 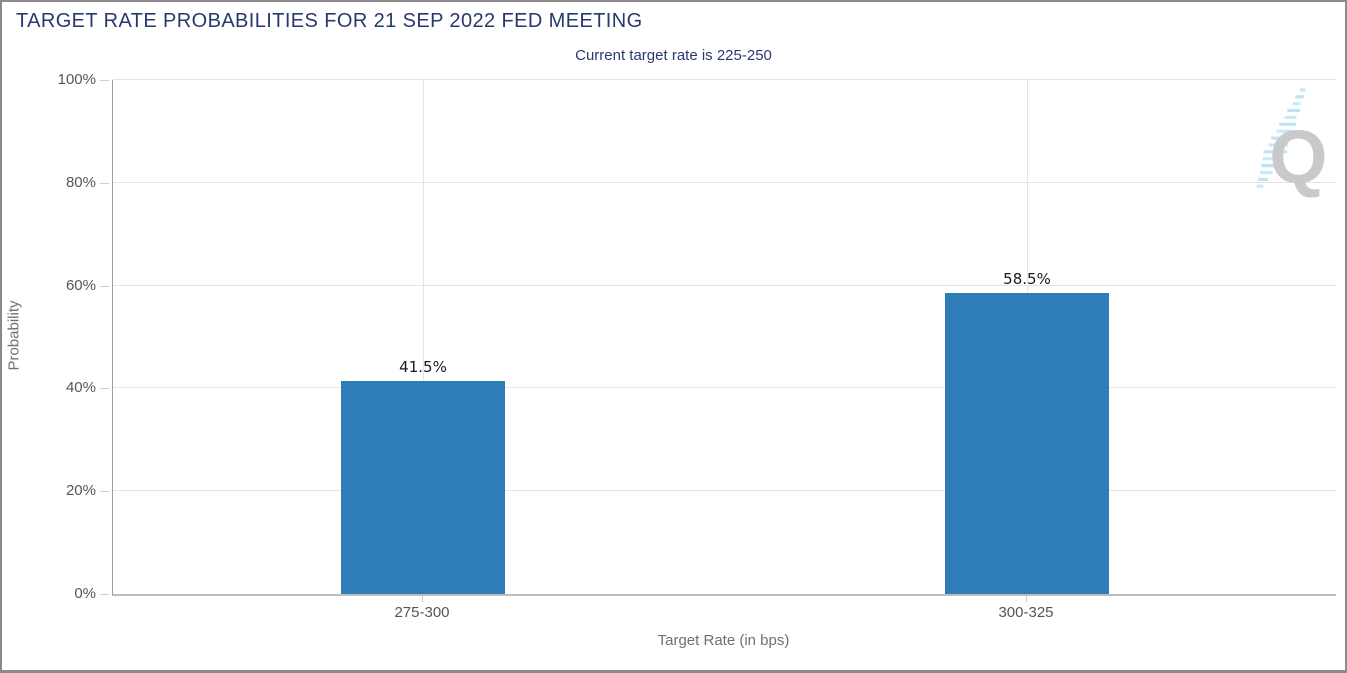 I want to click on y-tick-label: 0%, so click(x=85, y=593).